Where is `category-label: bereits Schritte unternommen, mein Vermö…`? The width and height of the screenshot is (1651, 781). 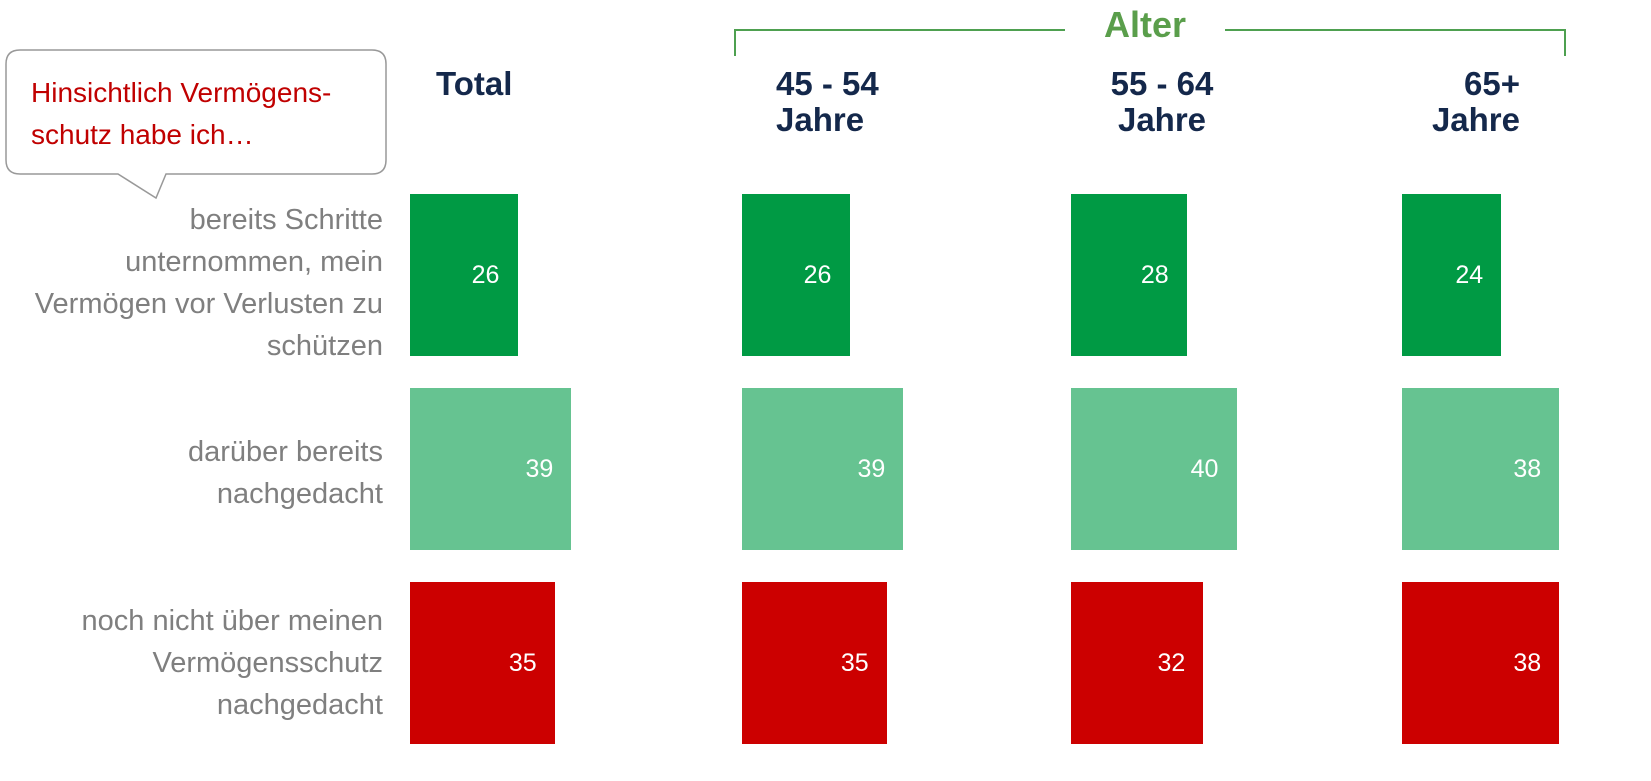 category-label: bereits Schritte unternommen, mein Vermö… is located at coordinates (208, 283).